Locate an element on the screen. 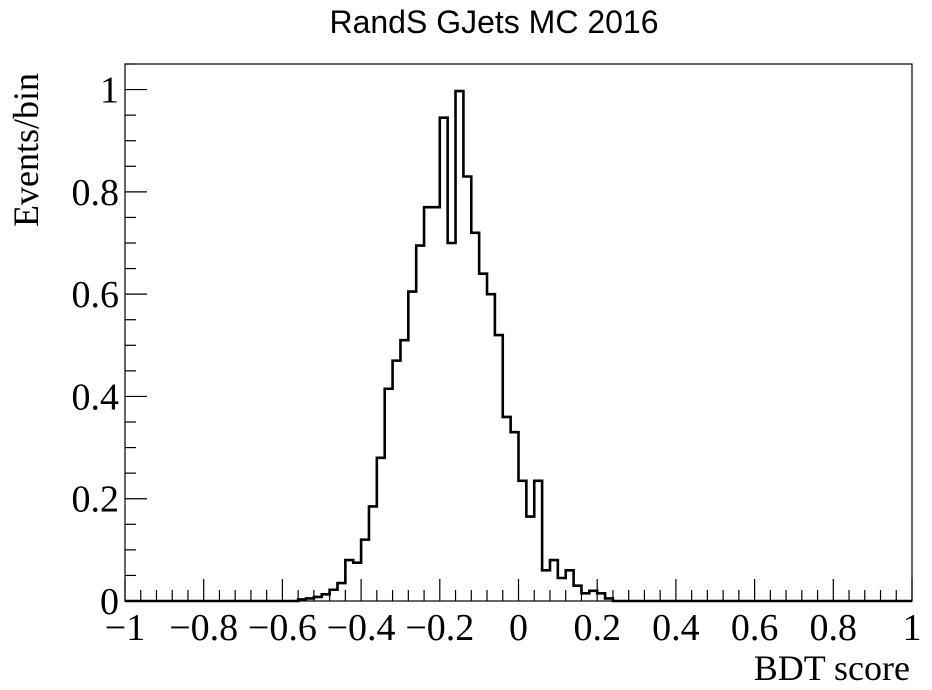  y-tick-label: 1 is located at coordinates (109, 91).